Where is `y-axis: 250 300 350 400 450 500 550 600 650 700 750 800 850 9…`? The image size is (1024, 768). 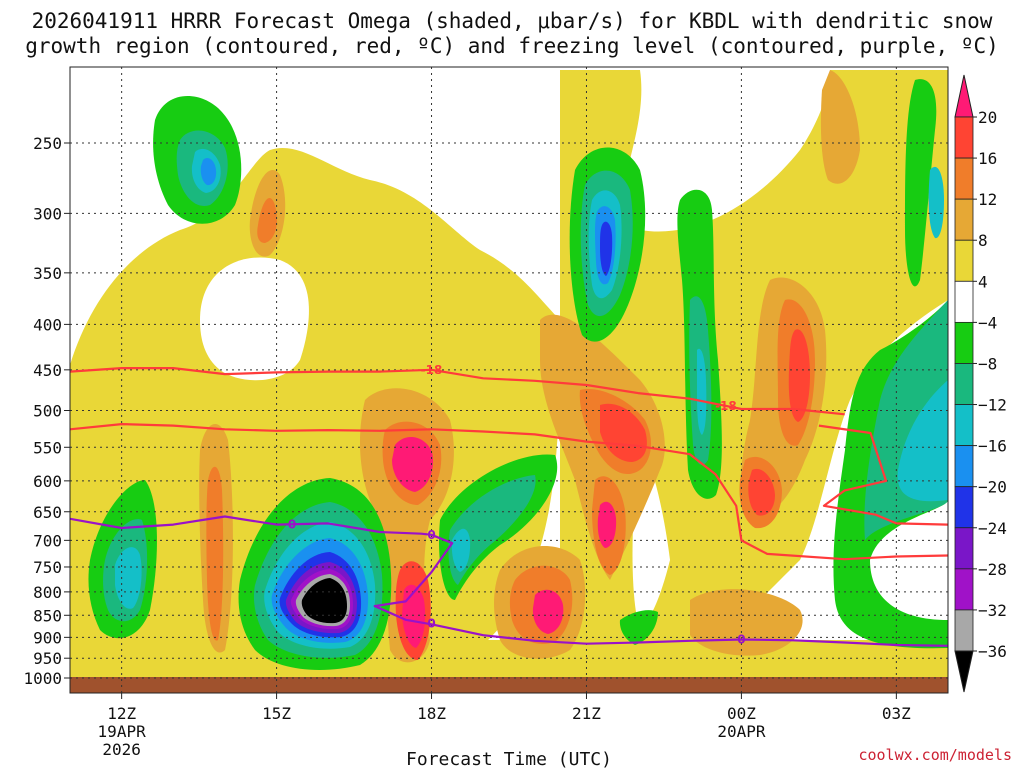 y-axis: 250 300 350 400 450 500 550 600 650 700 750 800 850 9… is located at coordinates (46, 411).